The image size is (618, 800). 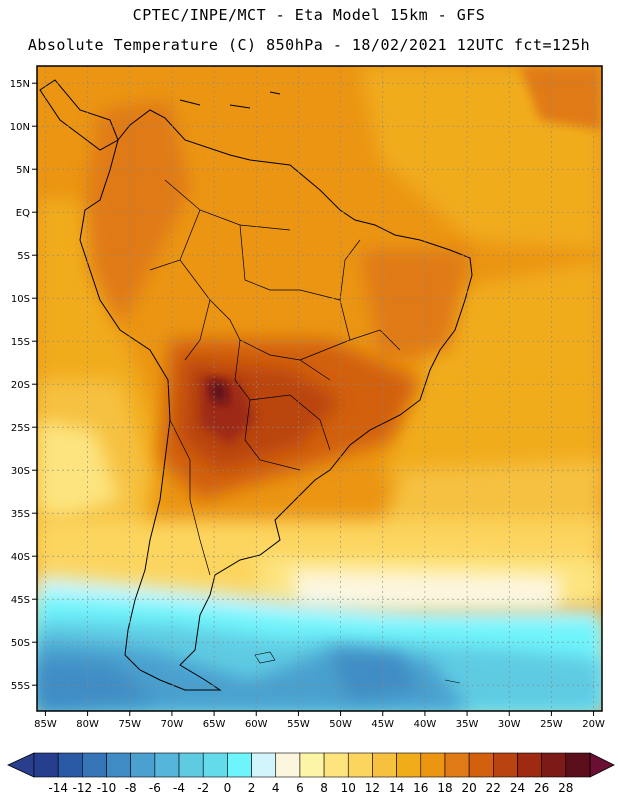 I want to click on colorbar-label: 4, so click(x=276, y=788).